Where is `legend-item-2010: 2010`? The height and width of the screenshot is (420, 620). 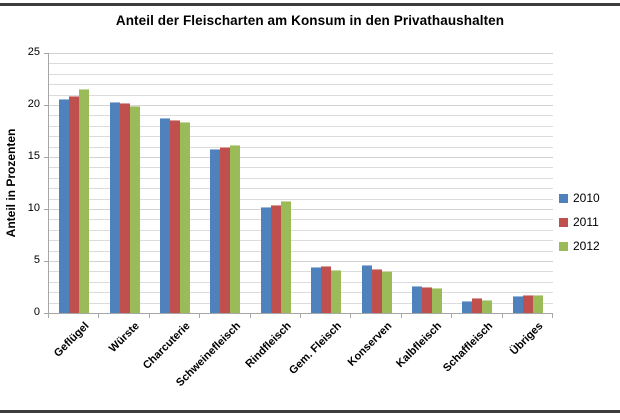
legend-item-2010: 2010 is located at coordinates (579, 198).